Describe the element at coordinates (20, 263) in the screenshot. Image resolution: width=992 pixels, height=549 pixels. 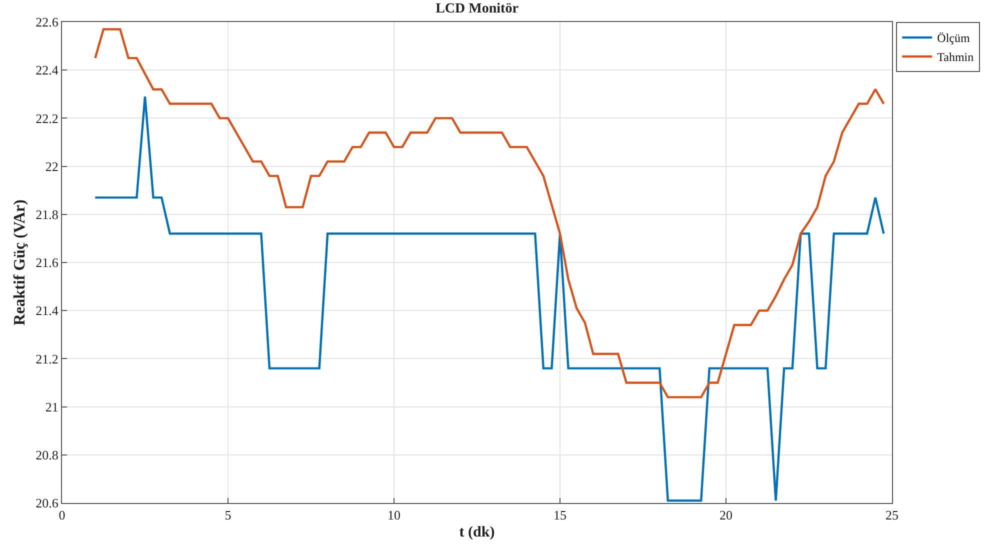
I see `y-axis-title: Reaktif Güç (VAr)` at that location.